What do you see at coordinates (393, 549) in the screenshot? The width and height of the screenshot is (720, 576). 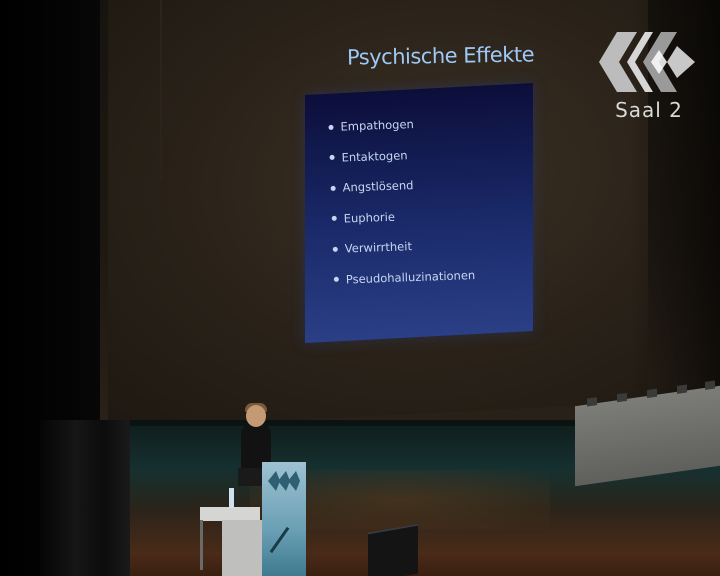 I see `stage-monitor` at bounding box center [393, 549].